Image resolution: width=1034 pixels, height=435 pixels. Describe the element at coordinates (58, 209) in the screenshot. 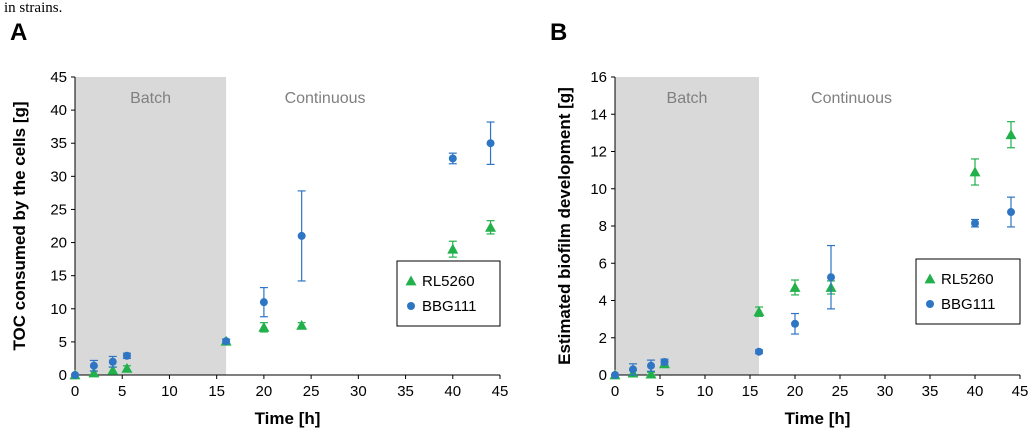

I see `y-tick-label: 25` at that location.